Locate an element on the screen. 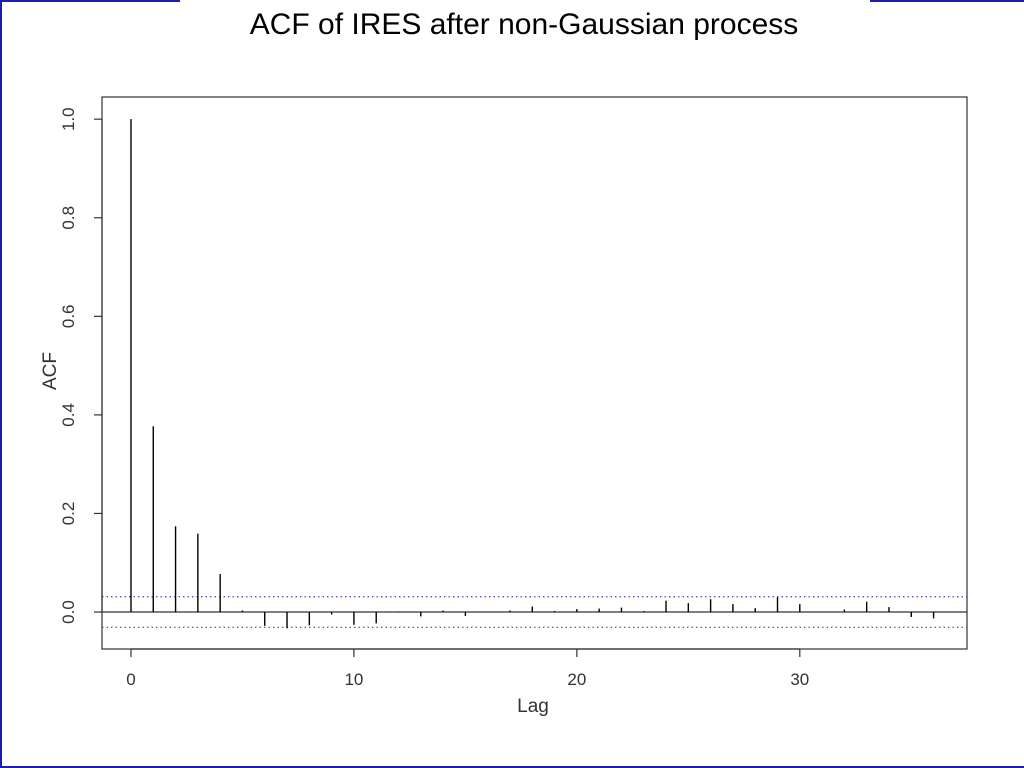 The height and width of the screenshot is (768, 1024). x-axis-label: Lag is located at coordinates (533, 706).